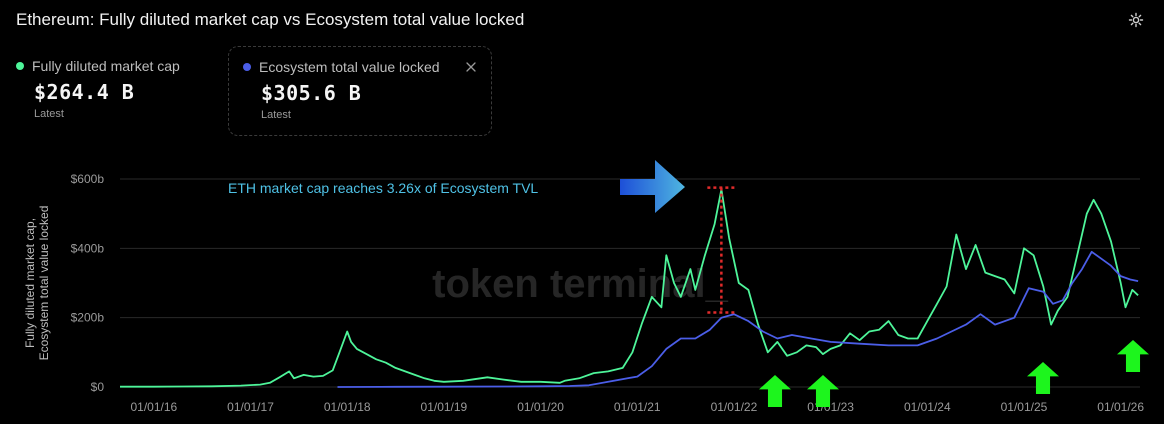 This screenshot has width=1164, height=424. What do you see at coordinates (49, 114) in the screenshot?
I see `legend-sub-market-cap: Latest` at bounding box center [49, 114].